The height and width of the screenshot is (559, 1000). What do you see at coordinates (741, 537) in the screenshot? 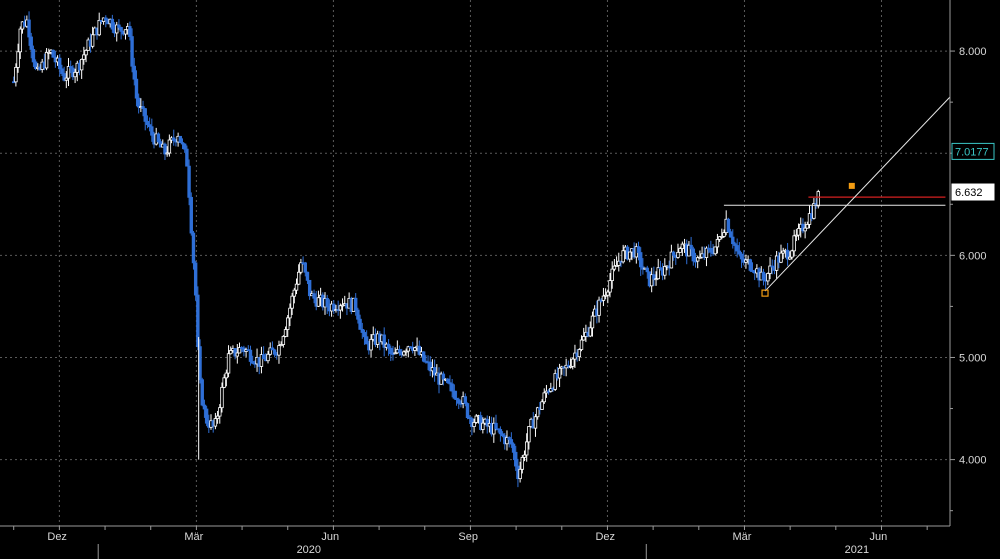
I see `x-tick-label: Mär` at bounding box center [741, 537].